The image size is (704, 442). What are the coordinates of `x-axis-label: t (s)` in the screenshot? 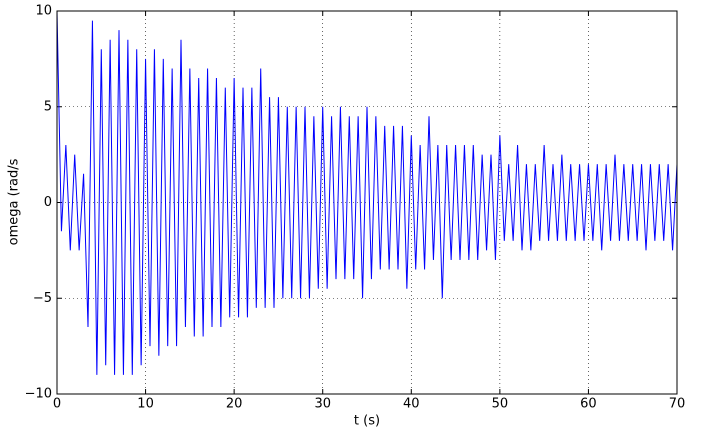 It's located at (367, 421).